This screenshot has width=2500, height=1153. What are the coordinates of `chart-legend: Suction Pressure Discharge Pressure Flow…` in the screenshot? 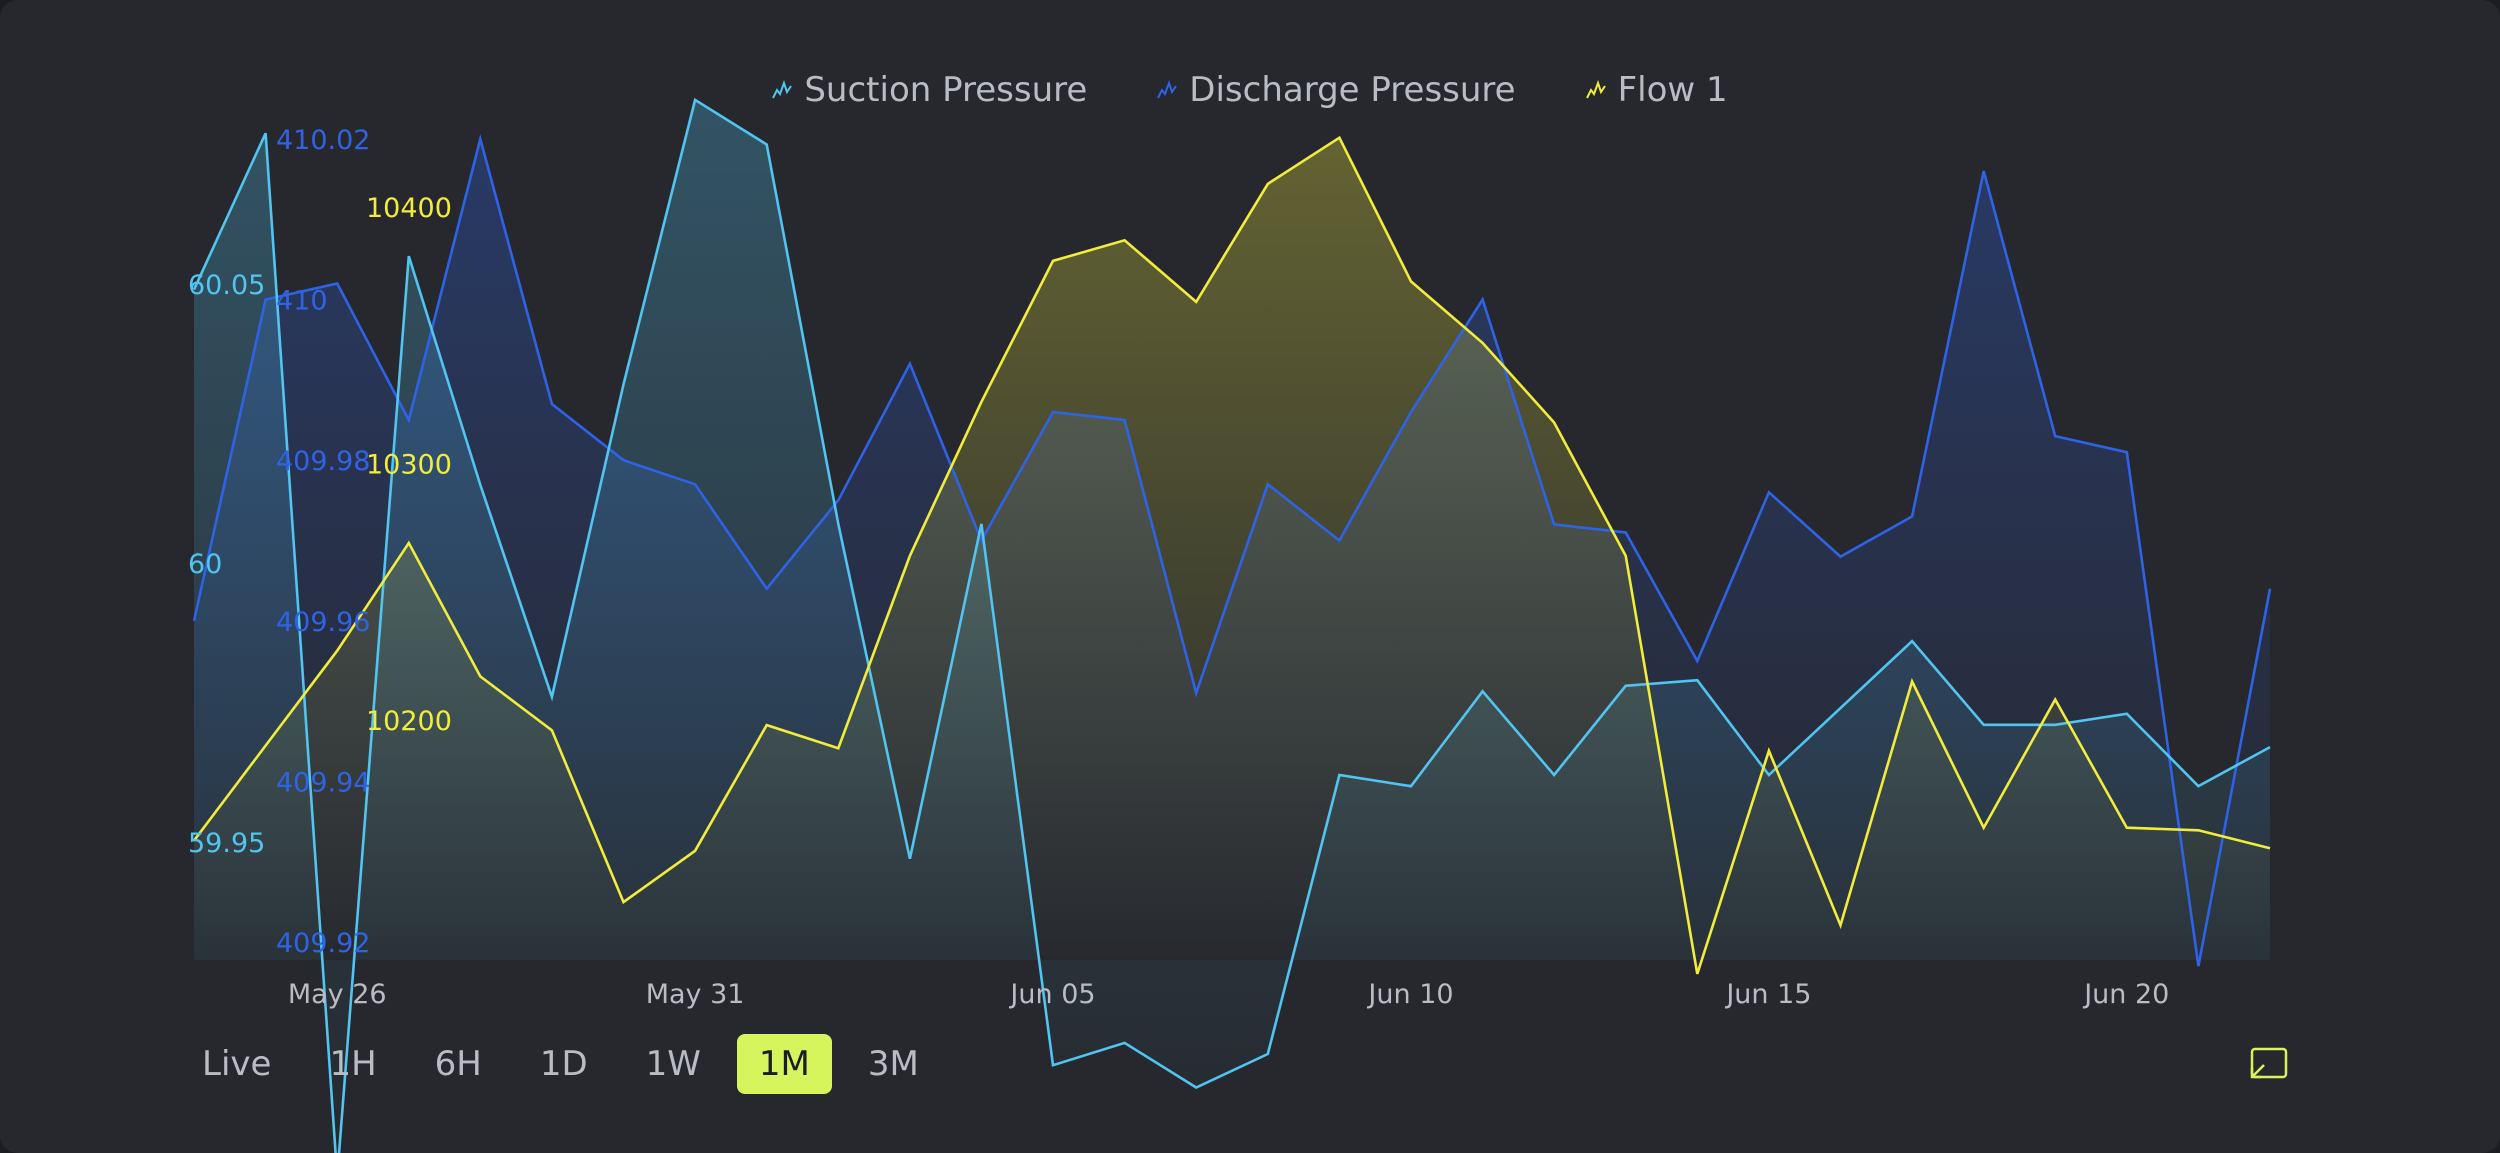 It's located at (1250, 90).